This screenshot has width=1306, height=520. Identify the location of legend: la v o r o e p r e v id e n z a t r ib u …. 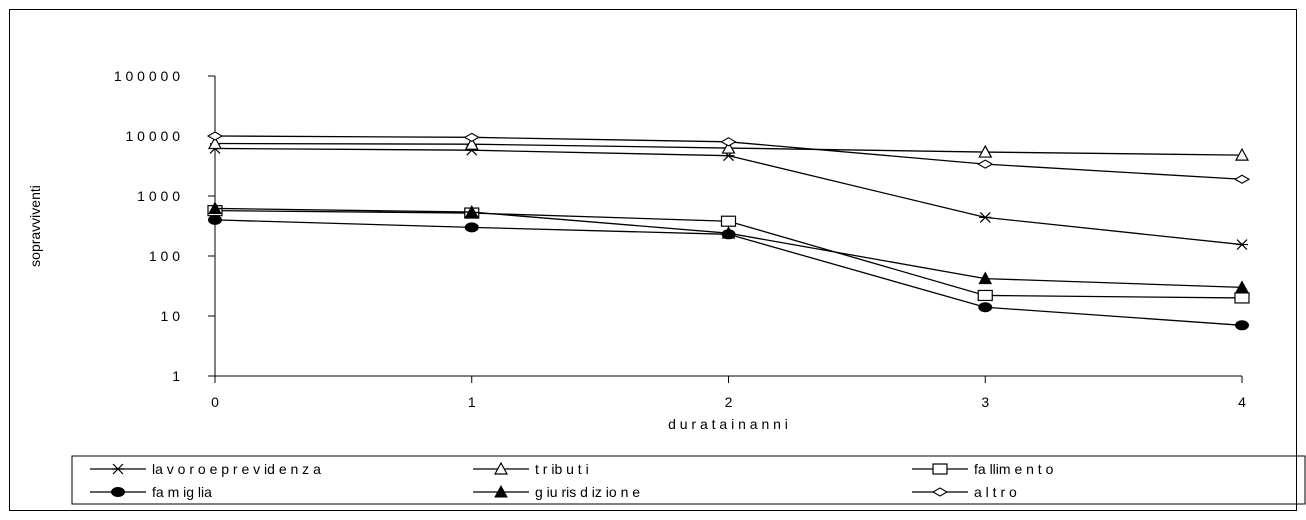
(572, 480).